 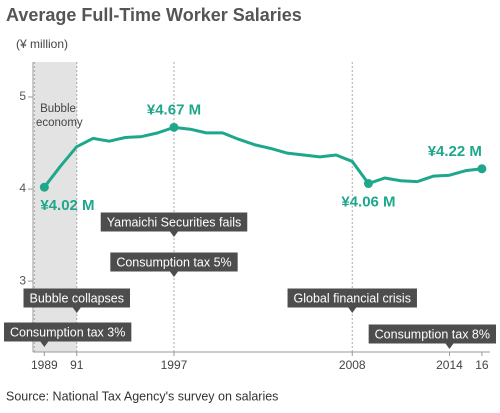 I want to click on value-label: ¥4.67 M, so click(x=174, y=109).